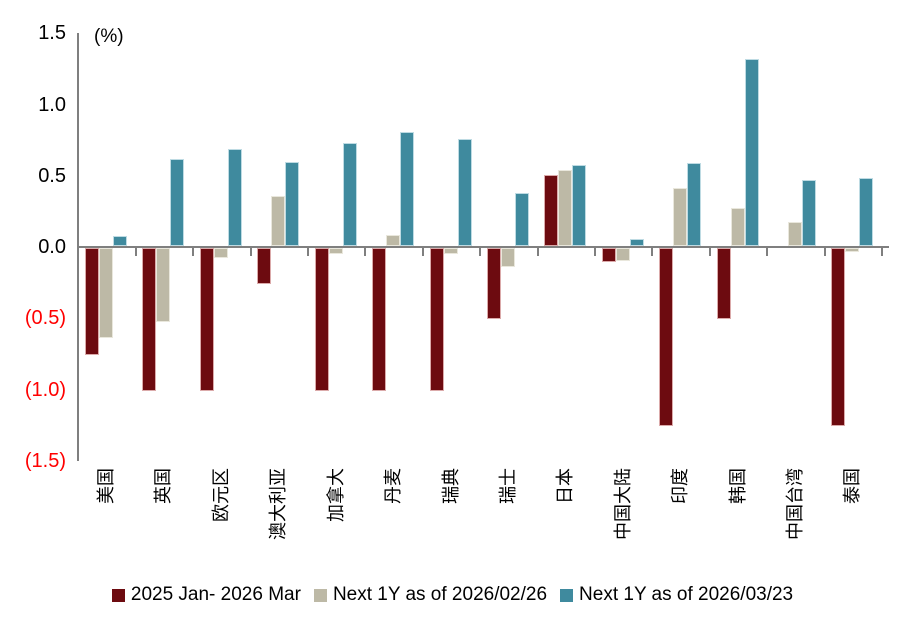  I want to click on legend-label: Next 1Y as of 2026/03/23, so click(686, 594).